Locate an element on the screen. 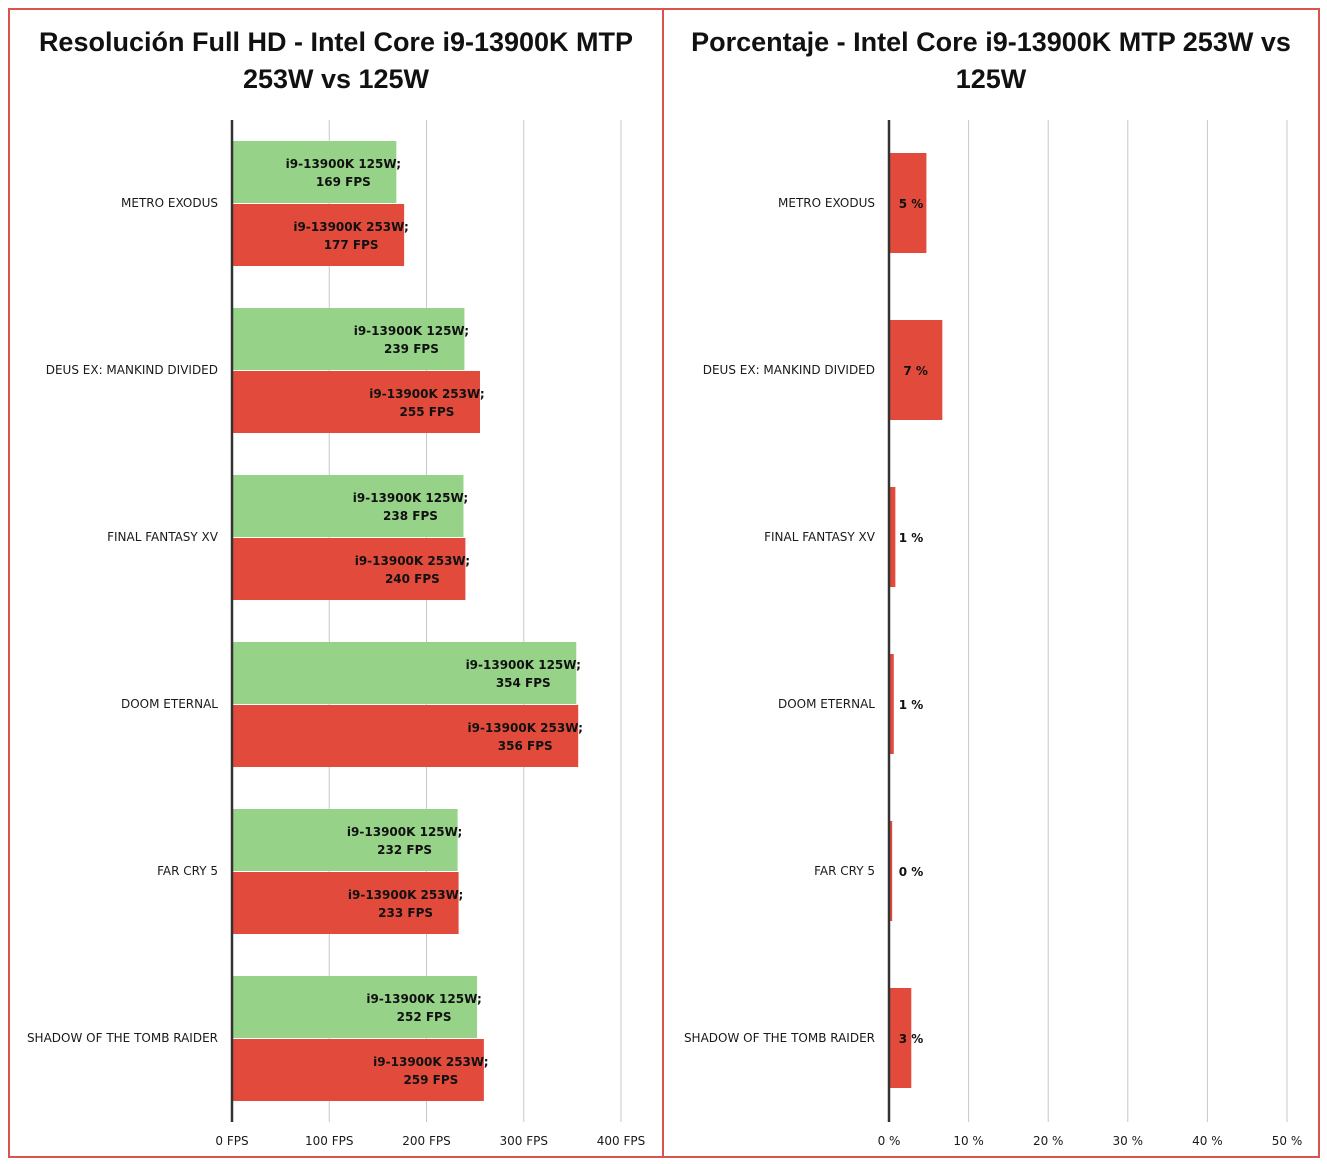 This screenshot has height=1164, width=1327. x-tick-label: 50 % is located at coordinates (1287, 1141).